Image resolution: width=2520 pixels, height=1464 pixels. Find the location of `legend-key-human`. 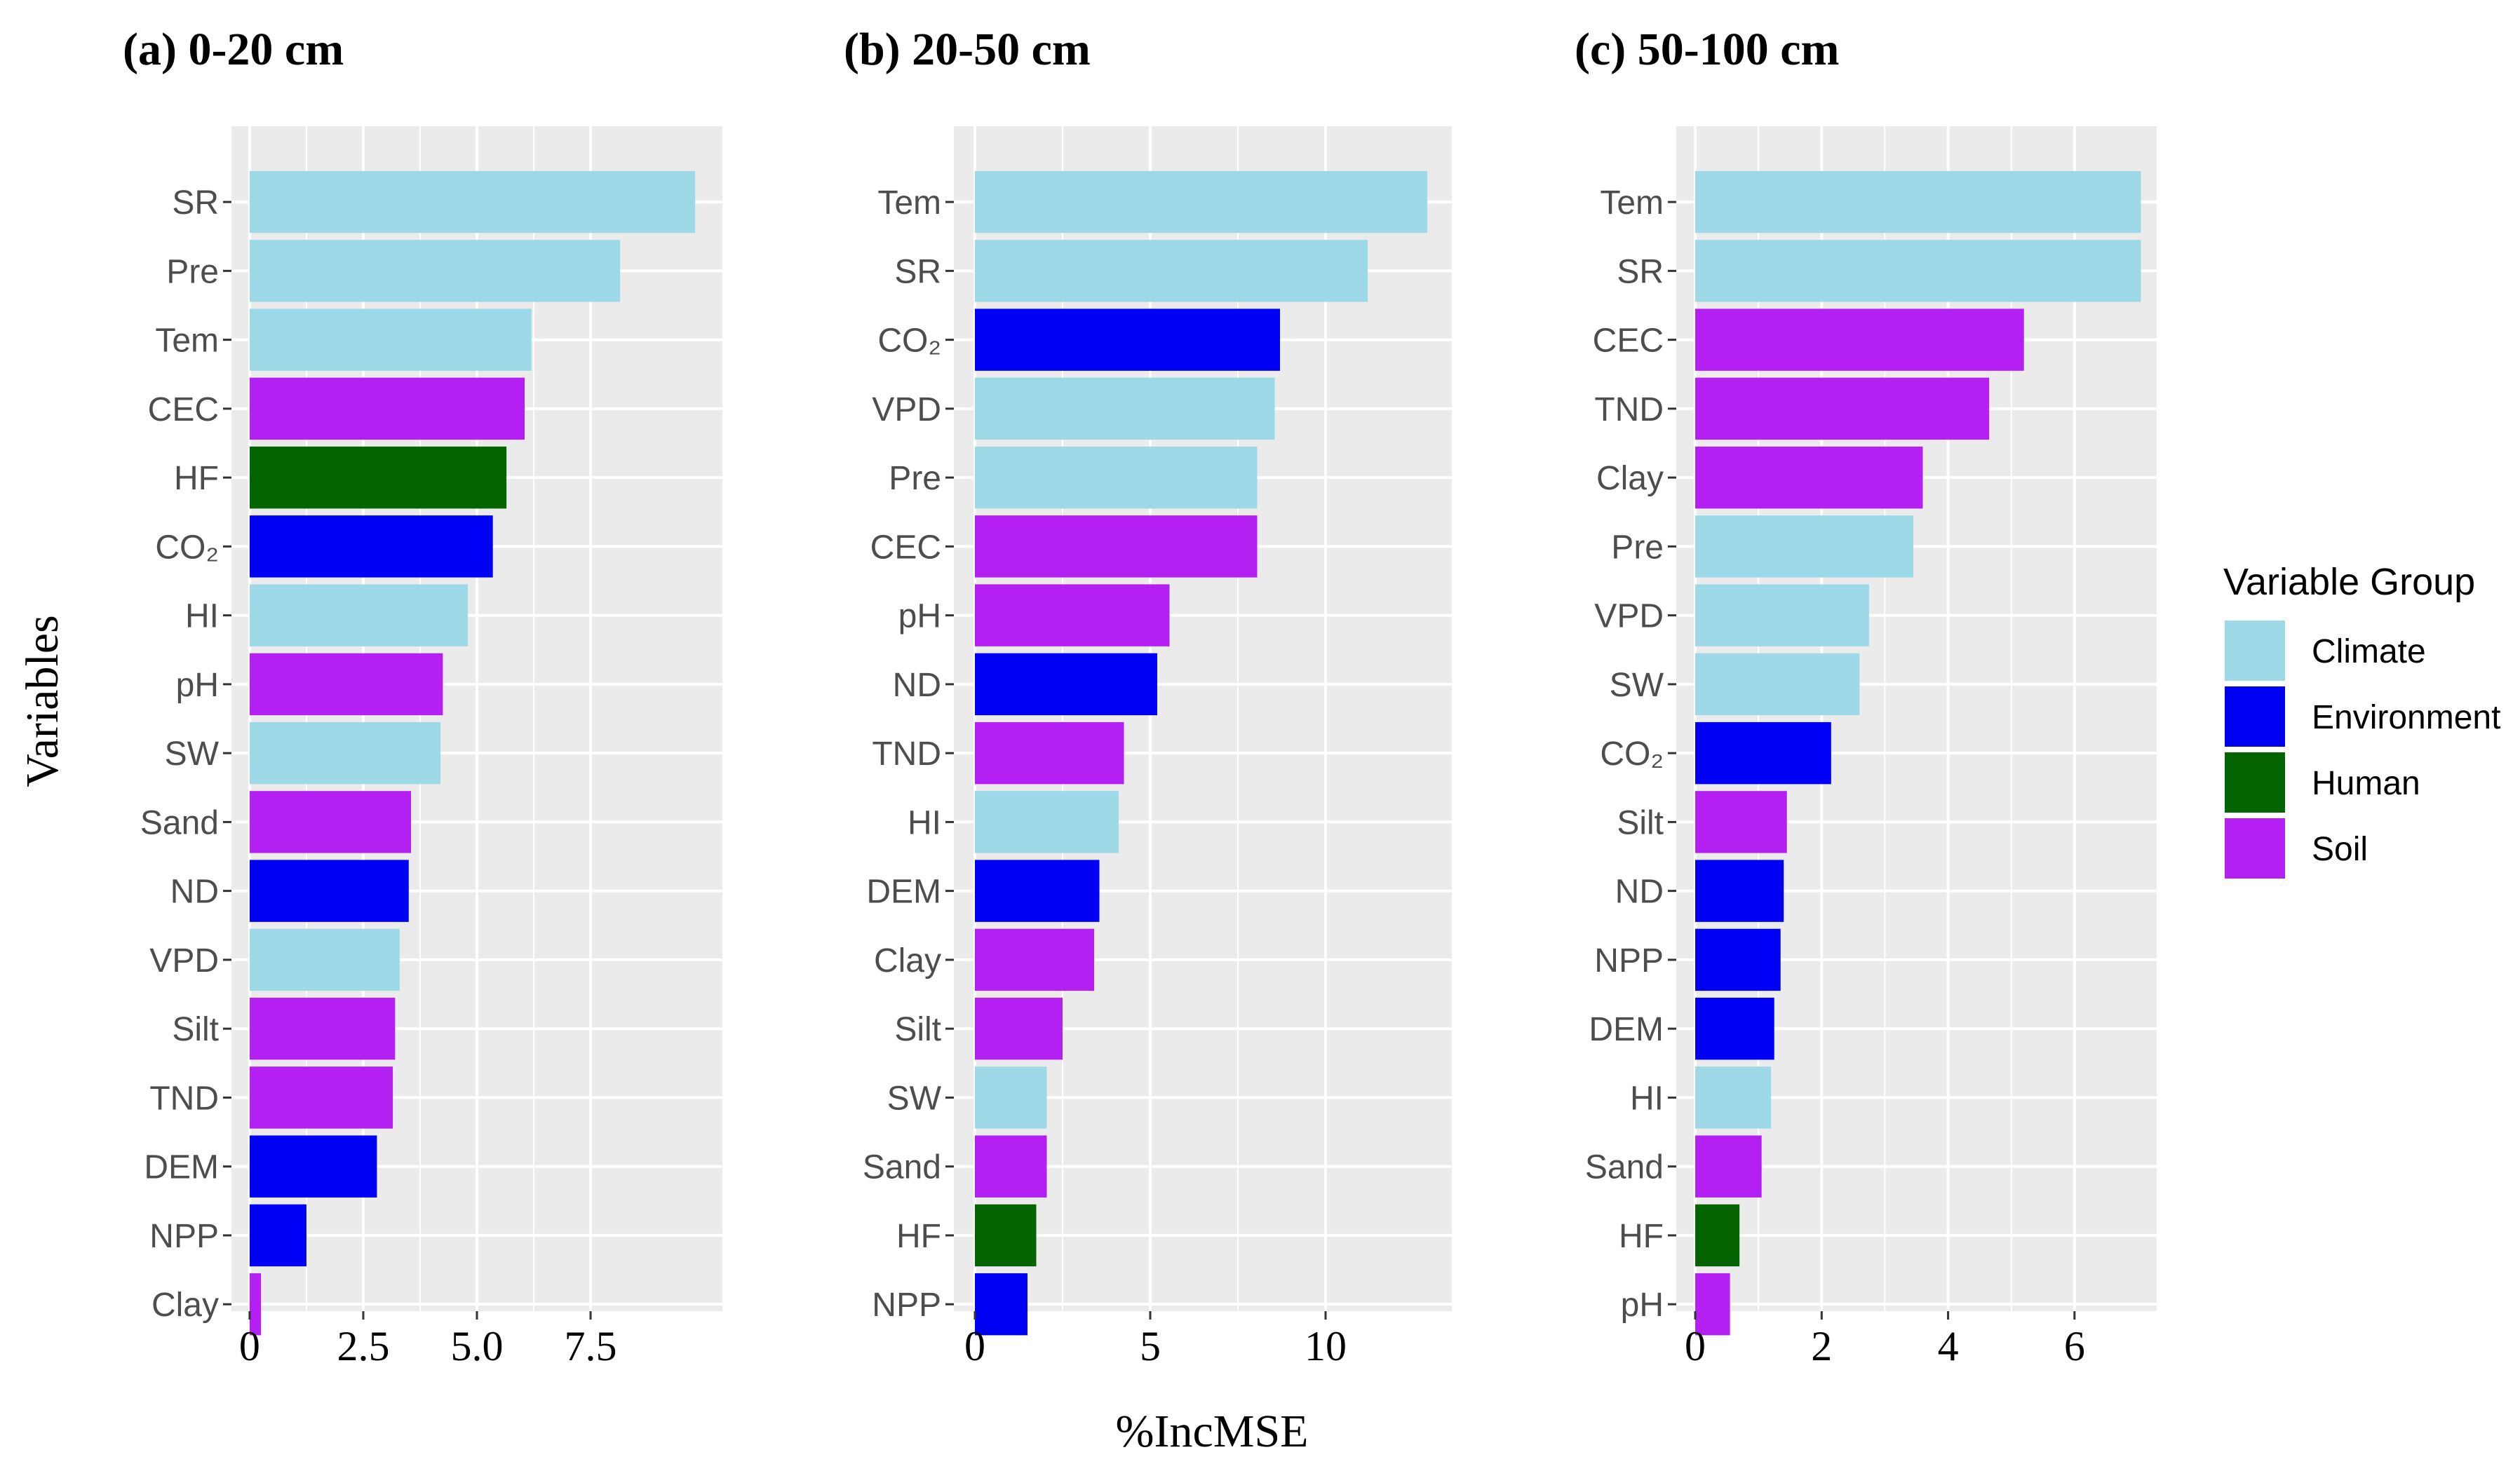

legend-key-human is located at coordinates (2255, 782).